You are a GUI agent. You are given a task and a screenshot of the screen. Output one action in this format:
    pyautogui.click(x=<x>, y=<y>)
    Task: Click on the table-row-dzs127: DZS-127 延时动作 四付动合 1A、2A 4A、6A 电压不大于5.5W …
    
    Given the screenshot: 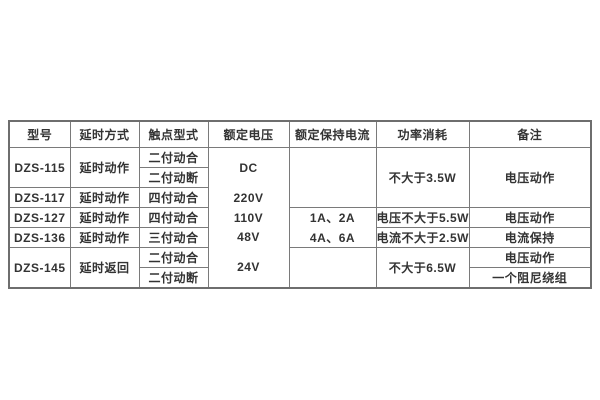 What is the action you would take?
    pyautogui.click(x=300, y=227)
    